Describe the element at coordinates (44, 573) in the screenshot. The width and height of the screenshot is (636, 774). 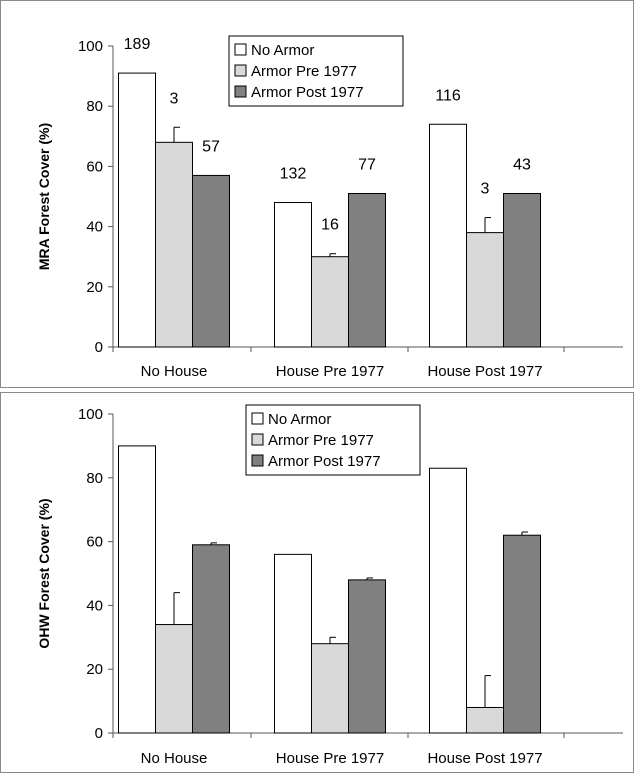
I see `y-axis-label: OHW Forest Cover (%)` at that location.